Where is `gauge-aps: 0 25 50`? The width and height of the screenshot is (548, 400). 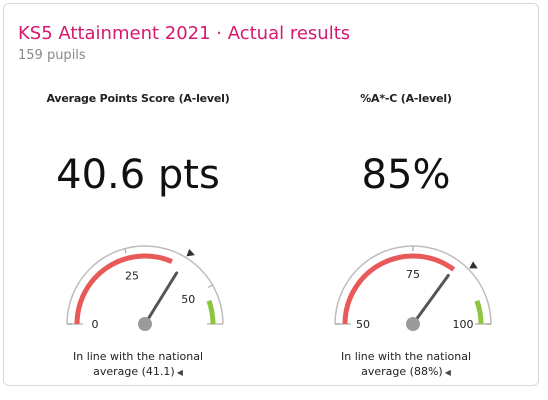
gauge-aps: 0 25 50 is located at coordinates (145, 288).